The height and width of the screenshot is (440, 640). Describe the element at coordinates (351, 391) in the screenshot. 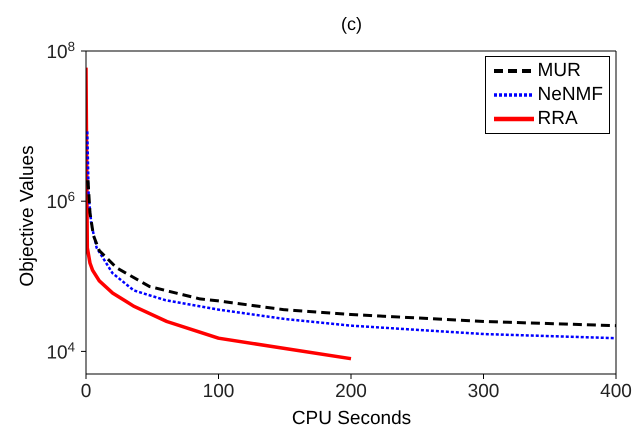

I see `x-tick-label: 200` at that location.